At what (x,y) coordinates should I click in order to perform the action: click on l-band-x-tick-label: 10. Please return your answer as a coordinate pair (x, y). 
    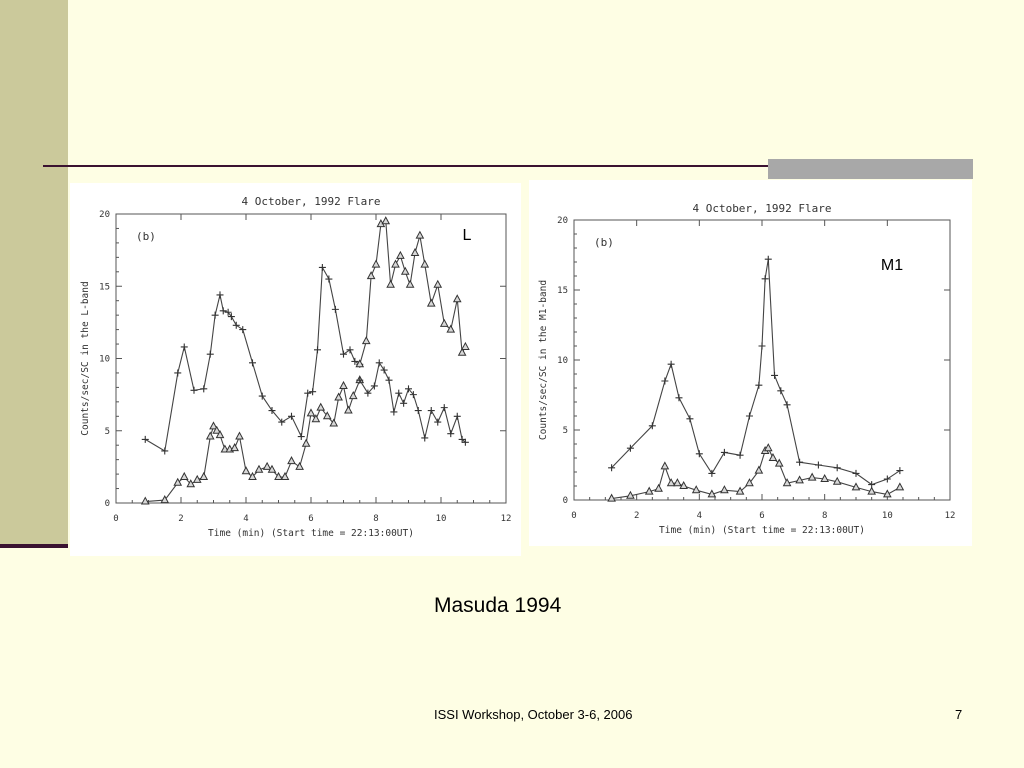
    Looking at the image, I should click on (441, 519).